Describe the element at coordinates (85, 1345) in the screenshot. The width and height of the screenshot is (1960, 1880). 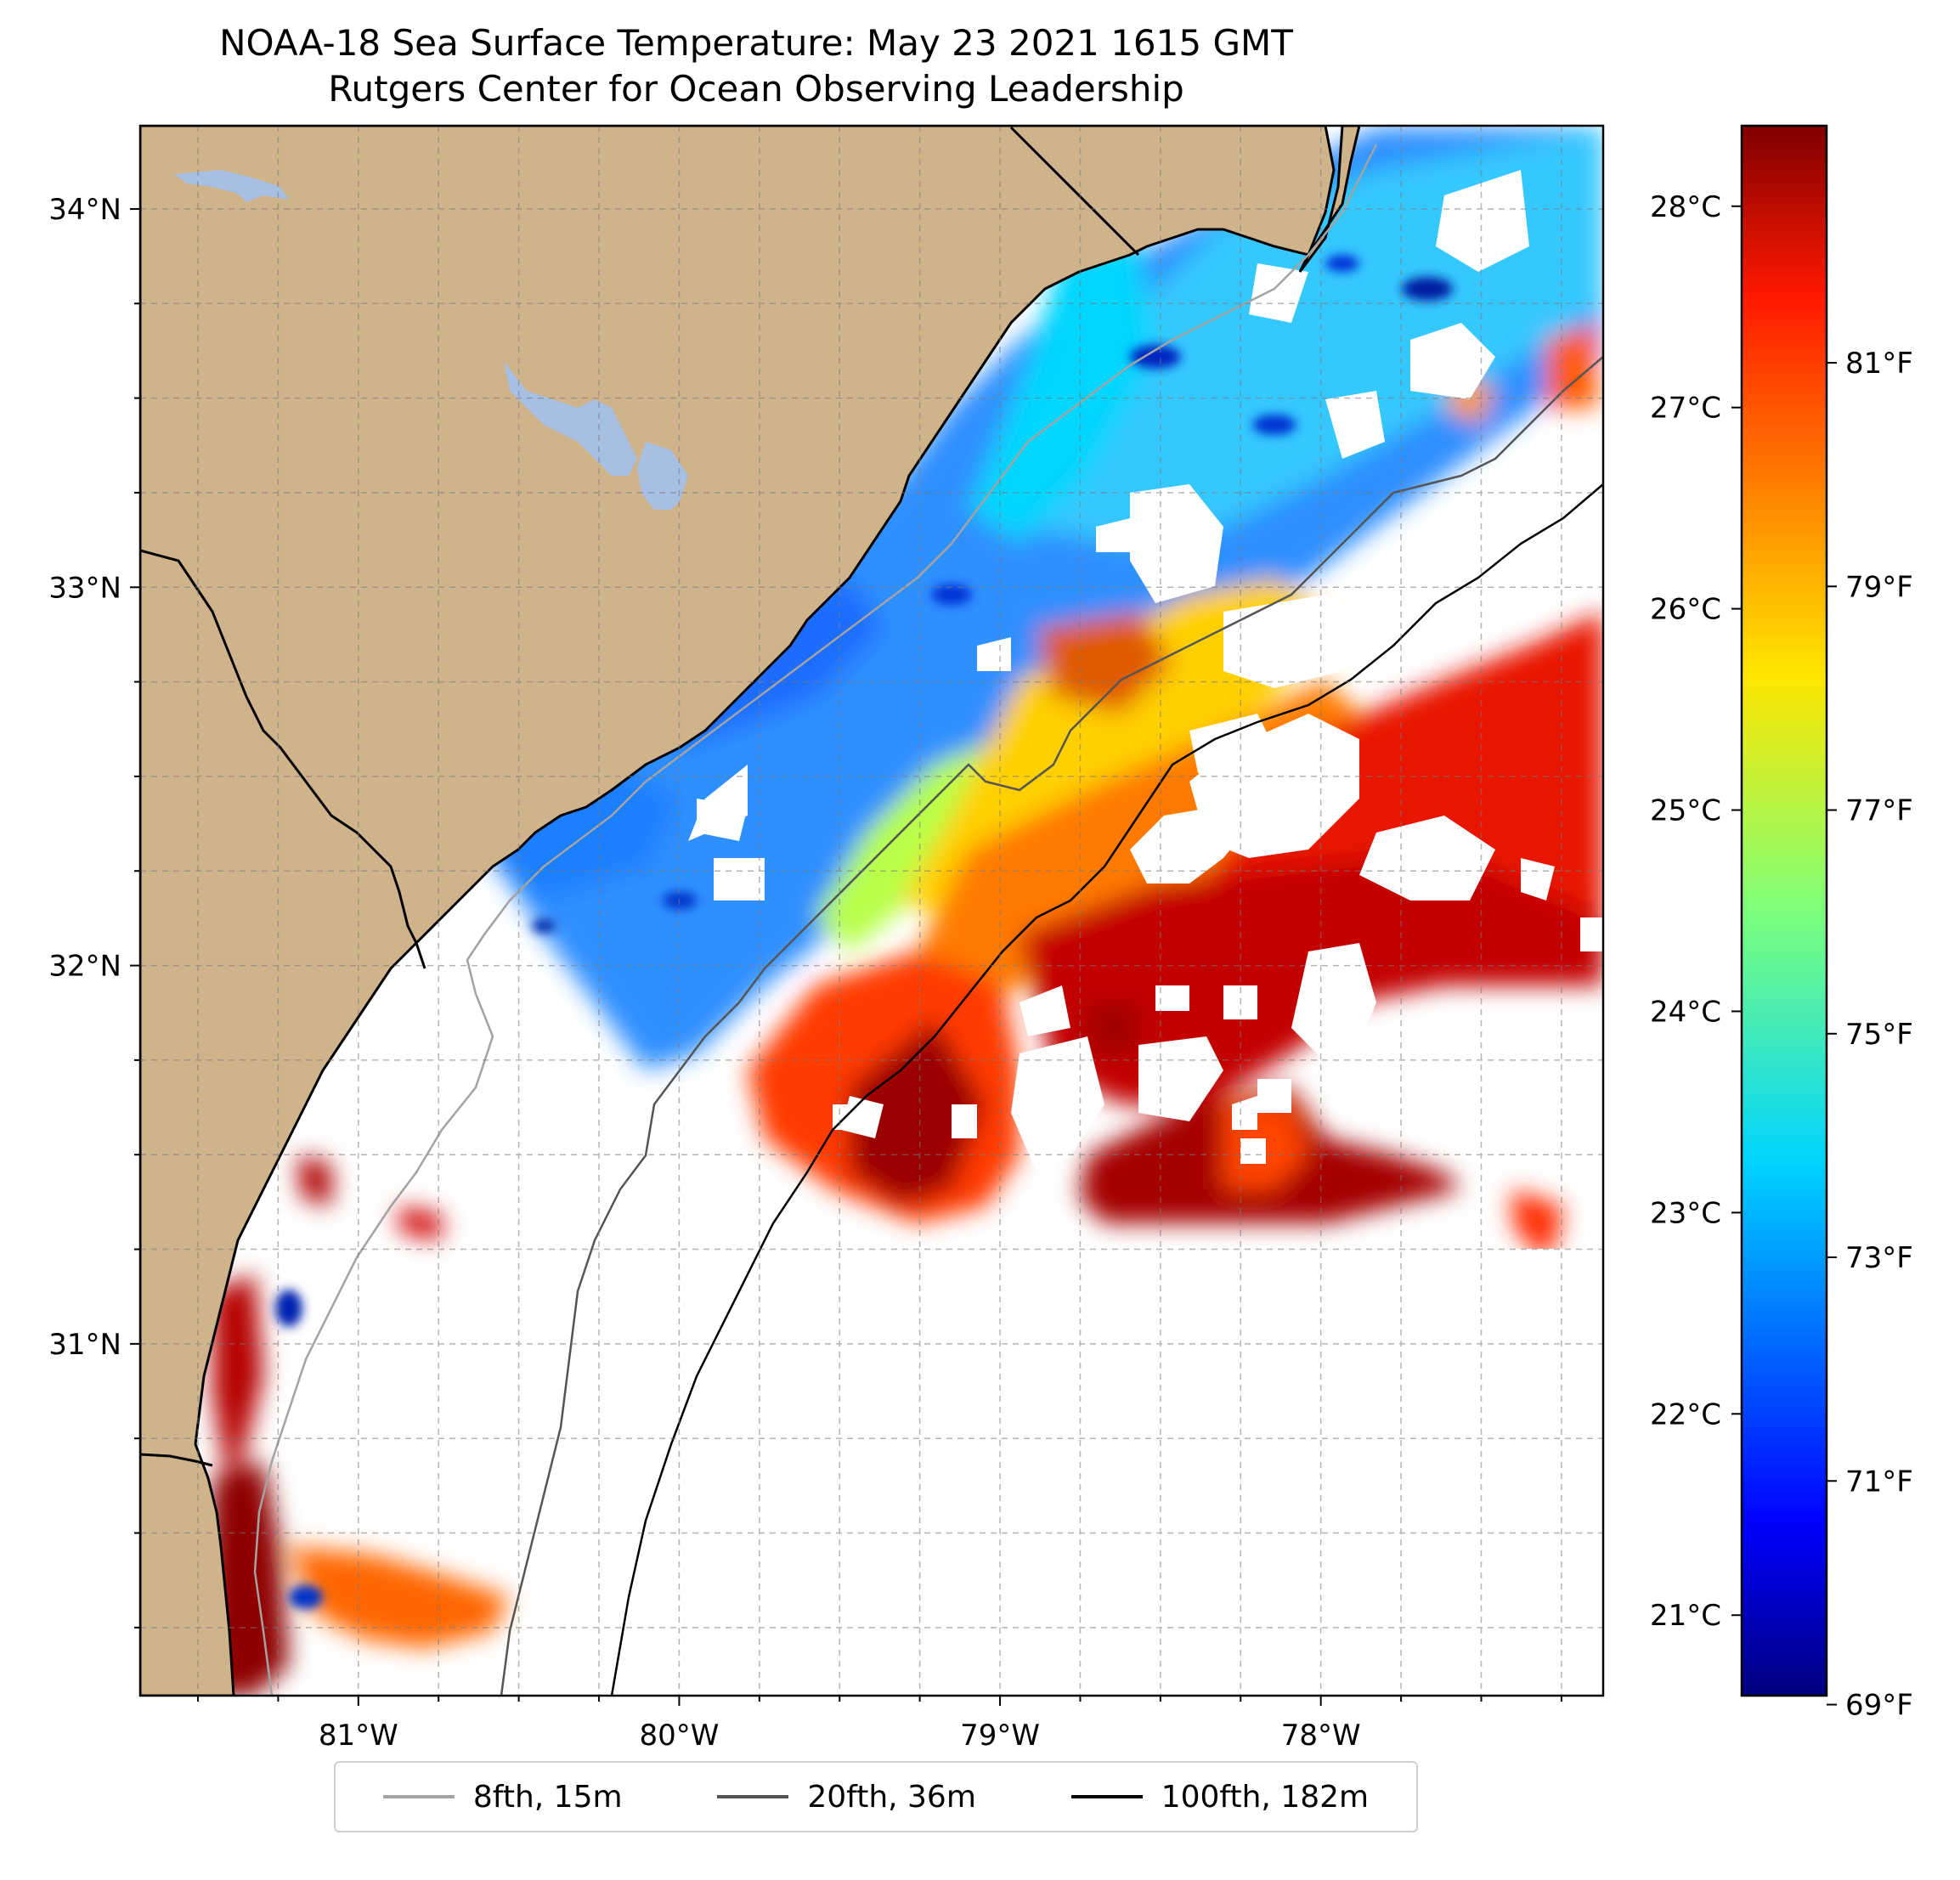
I see `lat-tick-label: 31°N` at that location.